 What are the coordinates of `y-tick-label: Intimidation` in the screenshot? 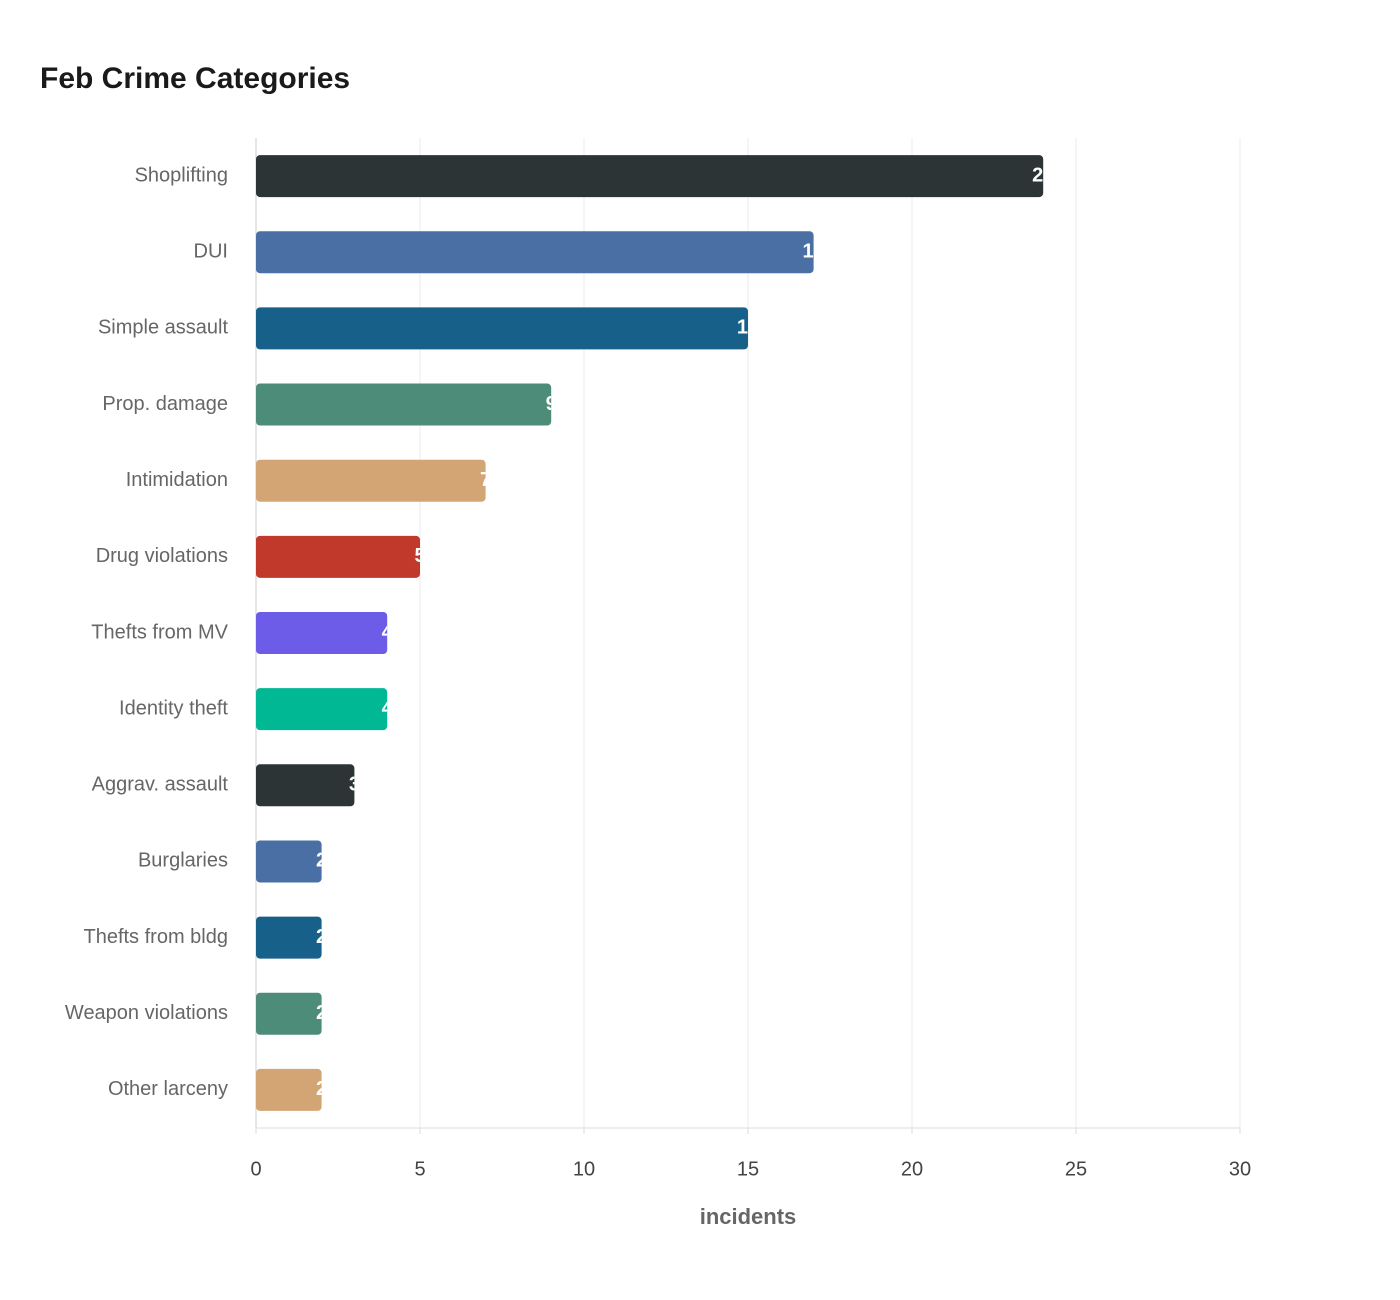 It's located at (177, 480).